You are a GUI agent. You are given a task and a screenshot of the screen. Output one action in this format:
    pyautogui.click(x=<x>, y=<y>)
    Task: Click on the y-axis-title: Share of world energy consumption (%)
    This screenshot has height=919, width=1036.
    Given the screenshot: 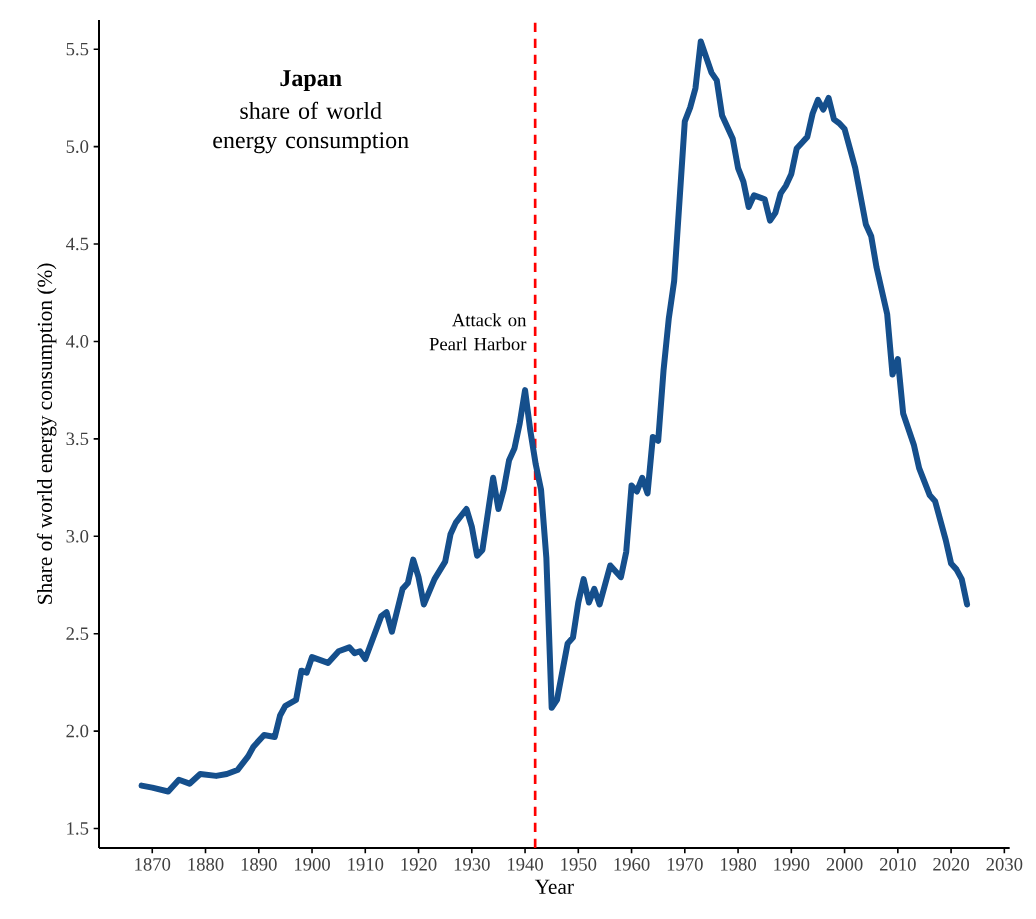 What is the action you would take?
    pyautogui.click(x=46, y=433)
    